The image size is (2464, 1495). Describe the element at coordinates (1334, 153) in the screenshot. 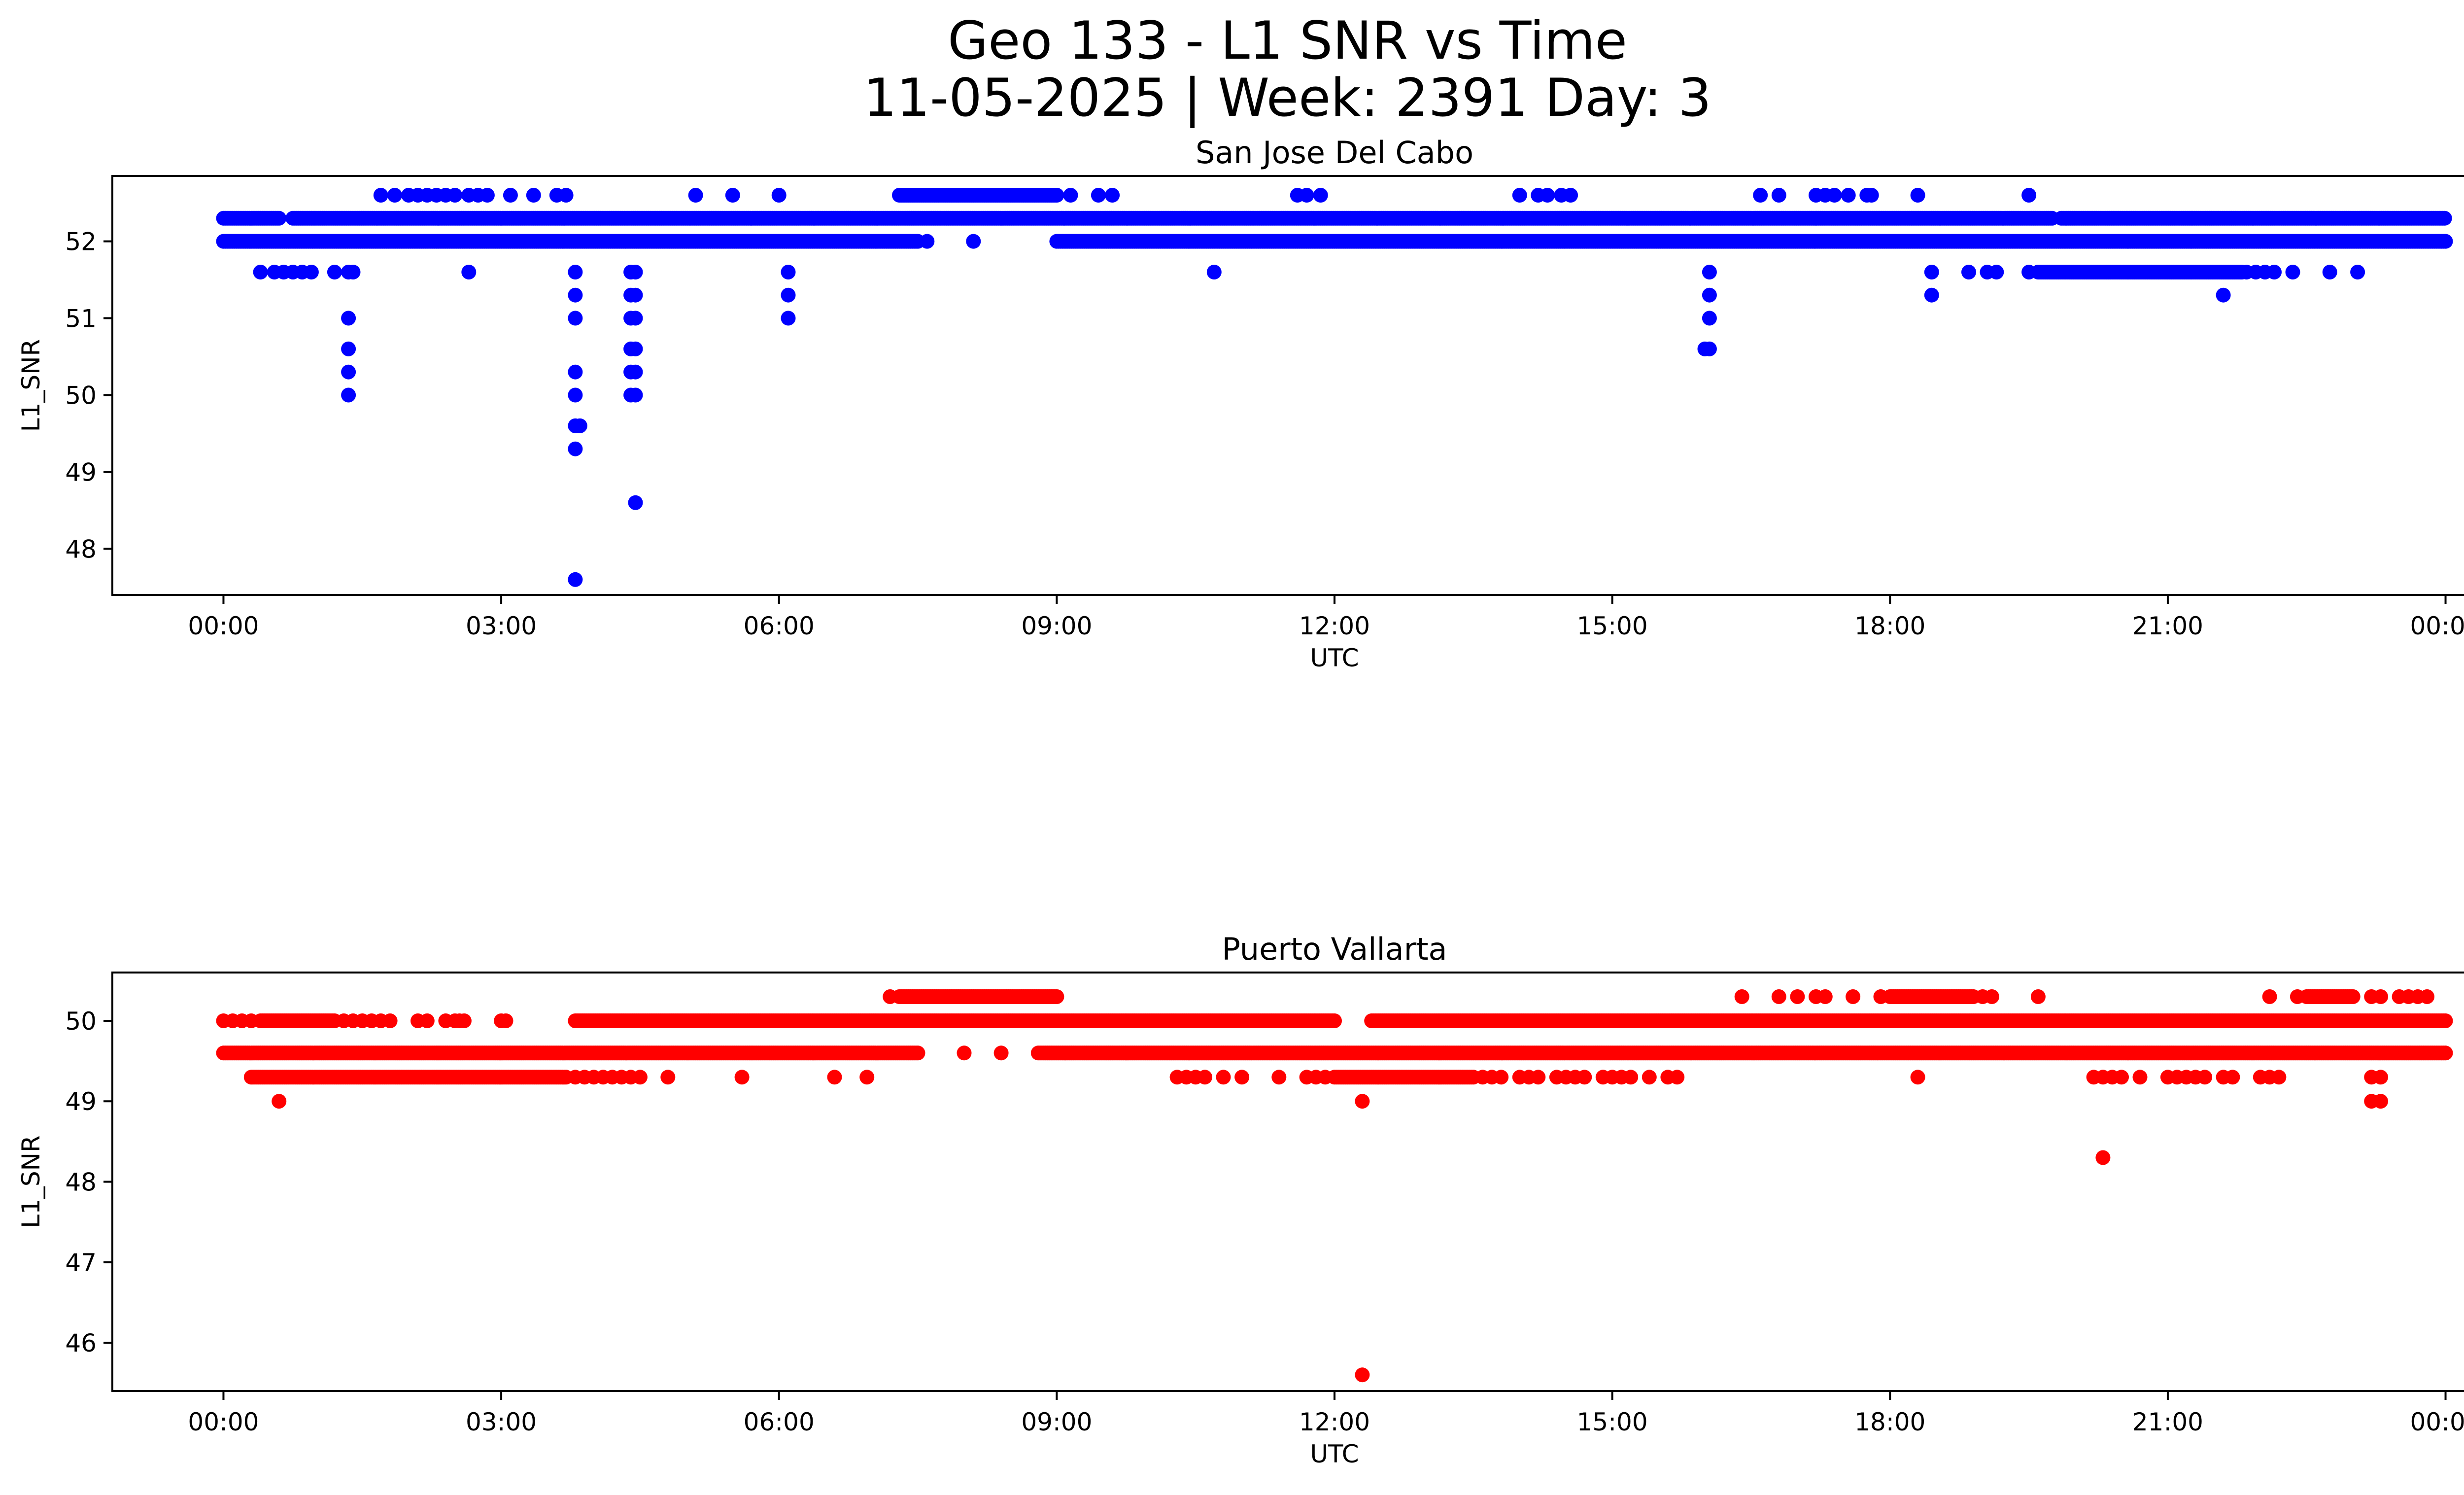

I see `subplot-title: San Jose Del Cabo` at that location.